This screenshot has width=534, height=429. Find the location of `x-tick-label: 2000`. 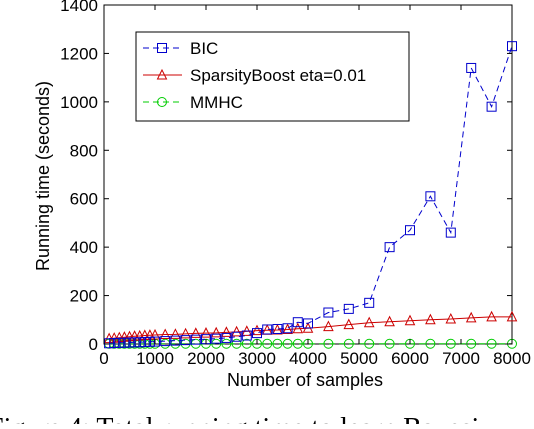

x-tick-label: 2000 is located at coordinates (206, 358).